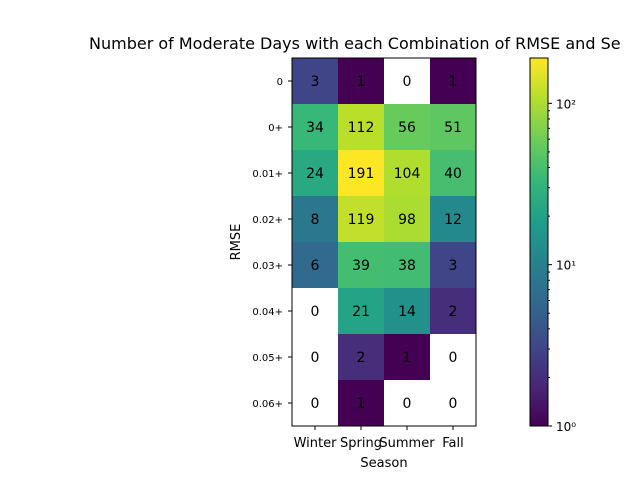 The height and width of the screenshot is (480, 640). Describe the element at coordinates (267, 174) in the screenshot. I see `y-tick-label: 0.01+` at that location.